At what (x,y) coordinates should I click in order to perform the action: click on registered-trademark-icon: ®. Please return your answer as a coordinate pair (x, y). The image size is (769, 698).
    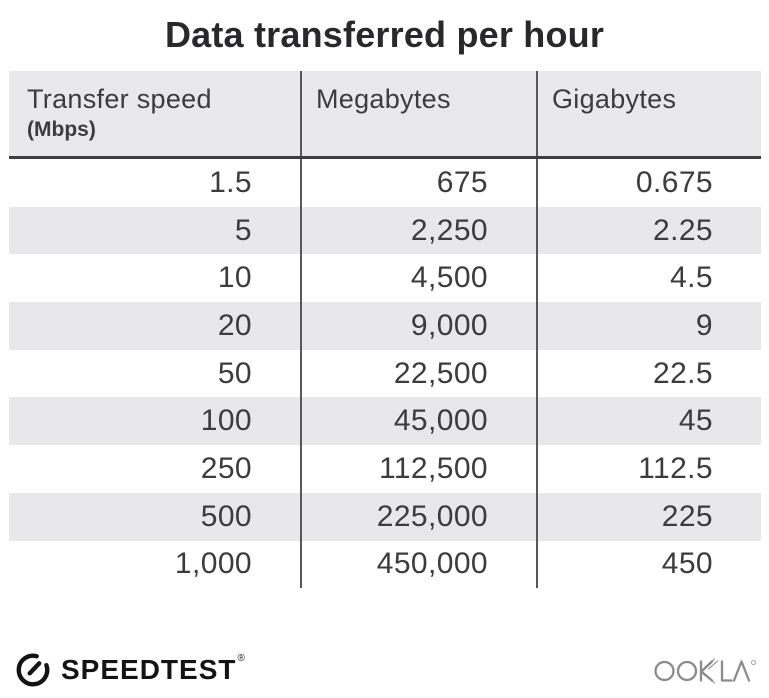
    Looking at the image, I should click on (241, 658).